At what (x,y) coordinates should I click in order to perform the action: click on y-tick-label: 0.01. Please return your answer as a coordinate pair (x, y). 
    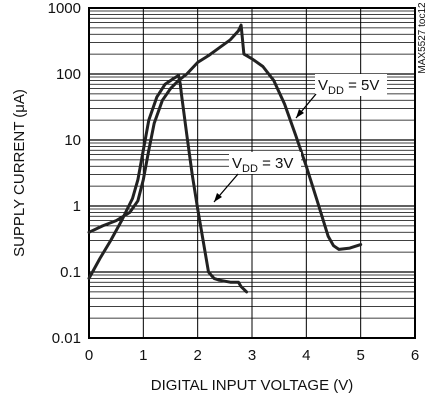
    Looking at the image, I should click on (66, 338).